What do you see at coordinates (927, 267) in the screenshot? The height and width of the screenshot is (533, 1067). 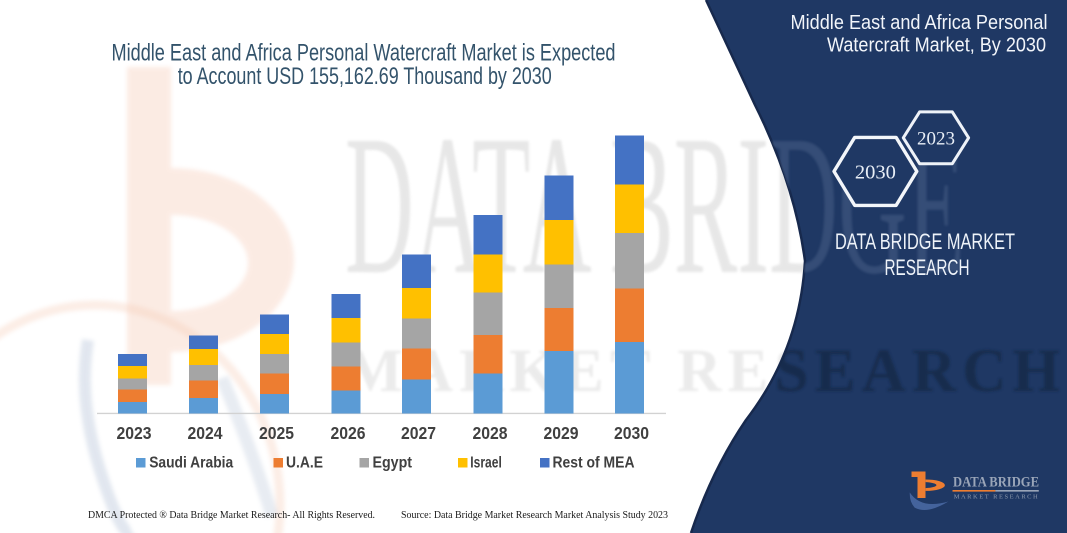 I see `svg-text: RESEARCH` at bounding box center [927, 267].